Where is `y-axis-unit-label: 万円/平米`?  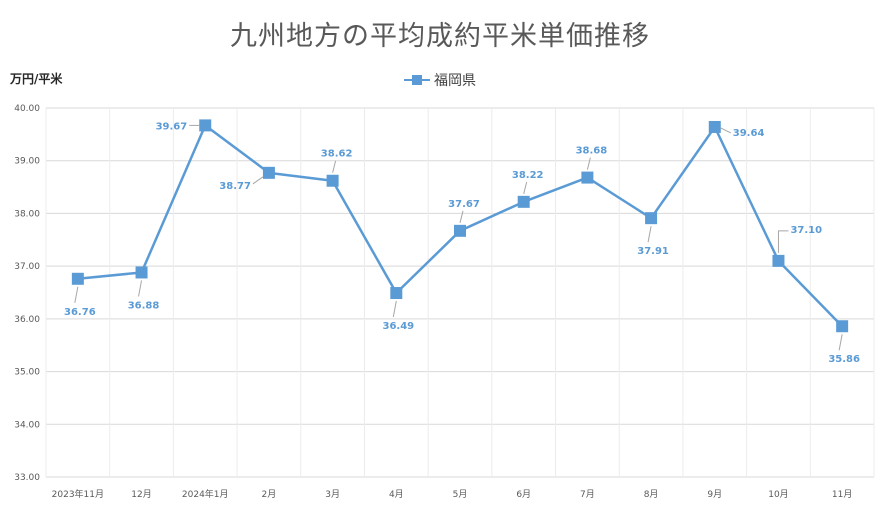
y-axis-unit-label: 万円/平米 is located at coordinates (36, 79).